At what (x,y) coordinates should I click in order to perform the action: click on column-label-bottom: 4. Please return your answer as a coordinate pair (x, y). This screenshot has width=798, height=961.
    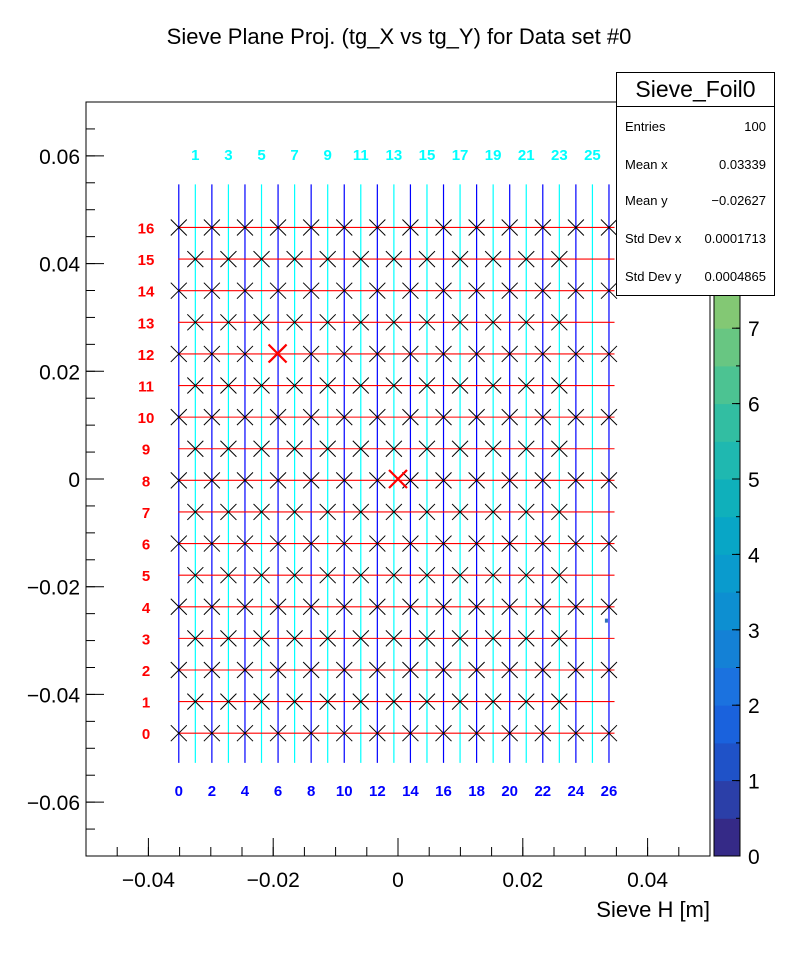
    Looking at the image, I should click on (245, 791).